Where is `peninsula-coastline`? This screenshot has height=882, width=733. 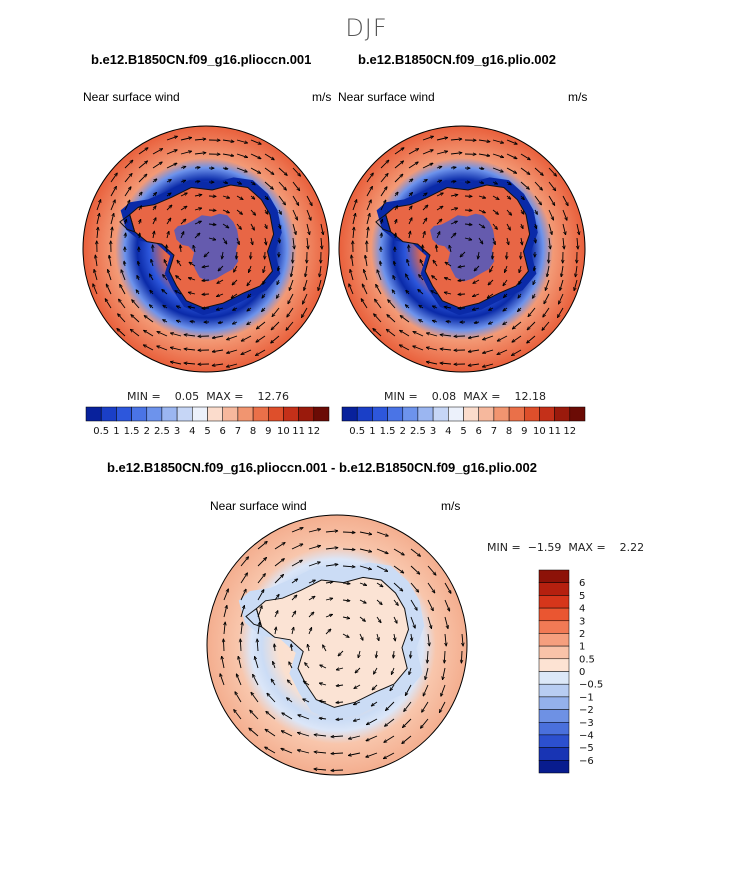
peninsula-coastline is located at coordinates (254, 617).